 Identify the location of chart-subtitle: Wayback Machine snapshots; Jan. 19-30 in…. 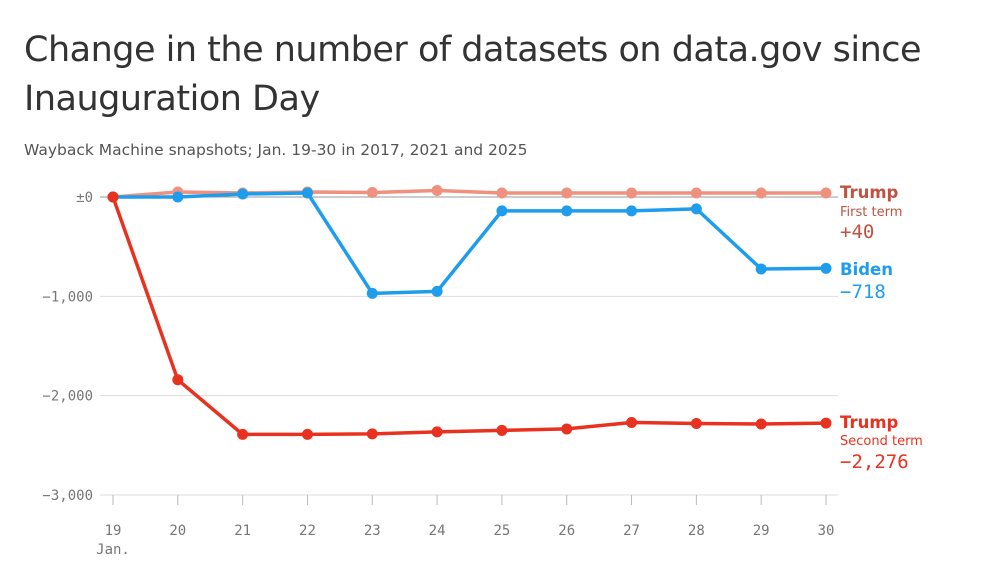
(276, 150).